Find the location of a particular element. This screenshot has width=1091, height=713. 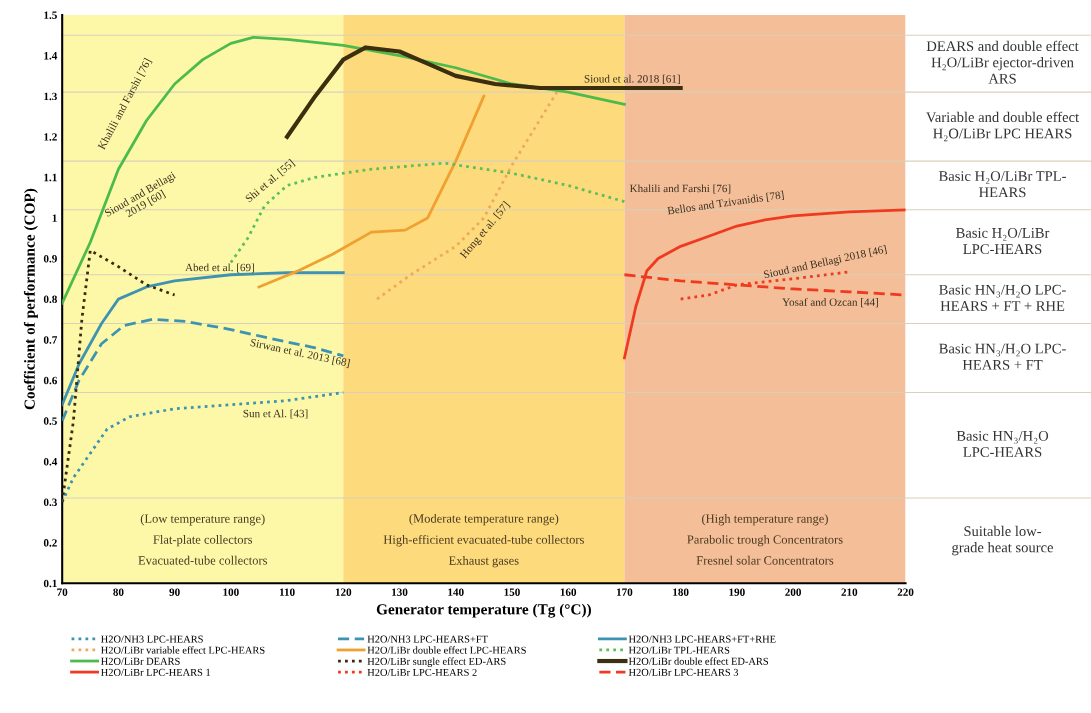

legend-label: H2O/LiBr sungle effect ED-ARS is located at coordinates (436, 662).